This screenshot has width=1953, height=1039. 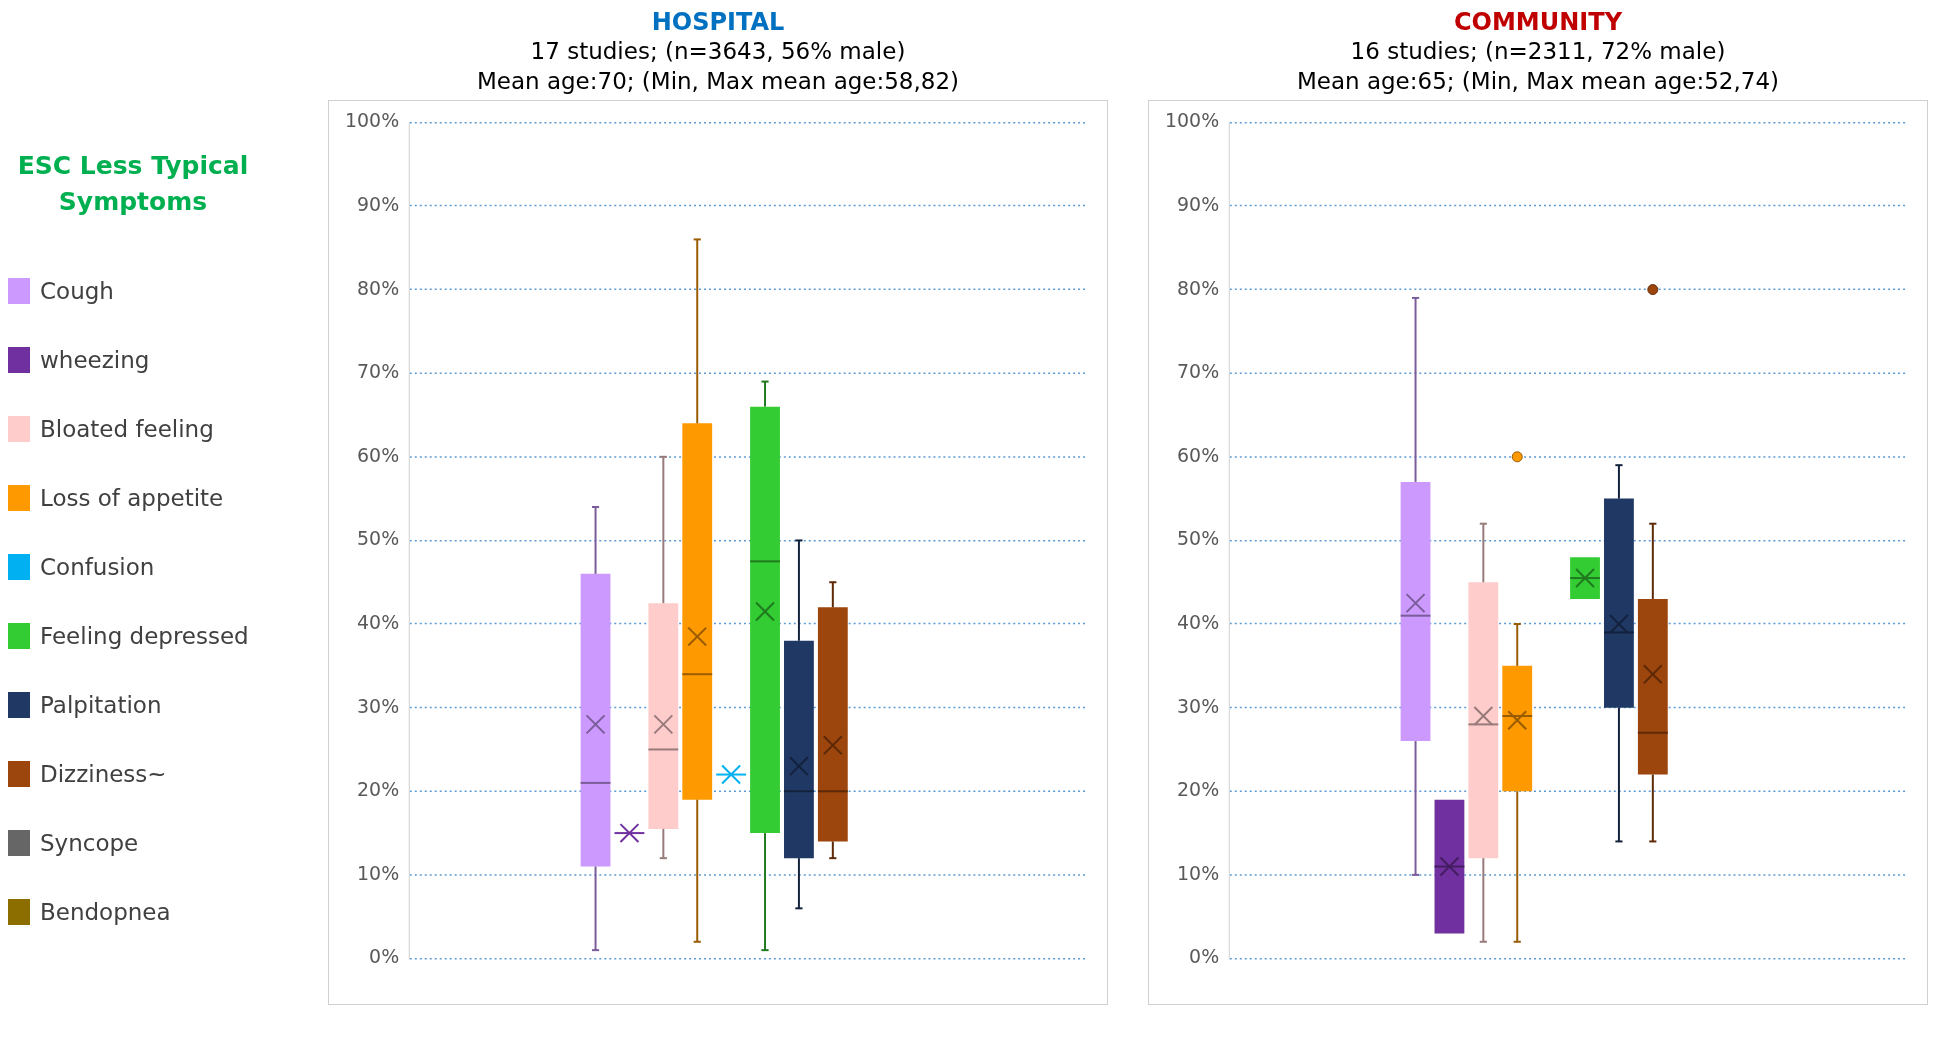 What do you see at coordinates (105, 911) in the screenshot?
I see `legend-label: Bendopnea` at bounding box center [105, 911].